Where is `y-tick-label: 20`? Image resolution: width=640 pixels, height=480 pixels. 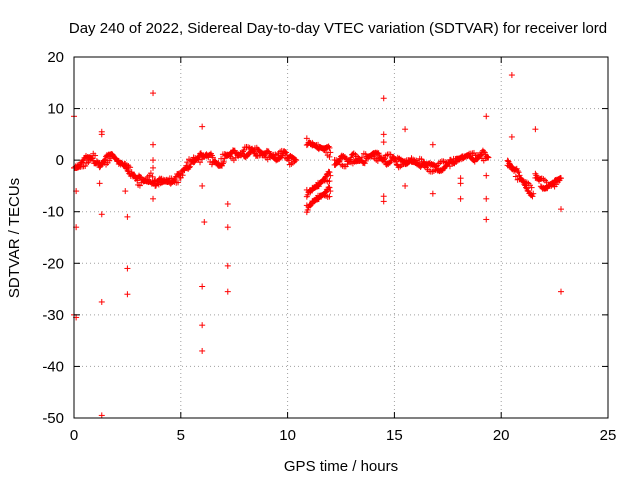
y-tick-label: 20 is located at coordinates (55, 57).